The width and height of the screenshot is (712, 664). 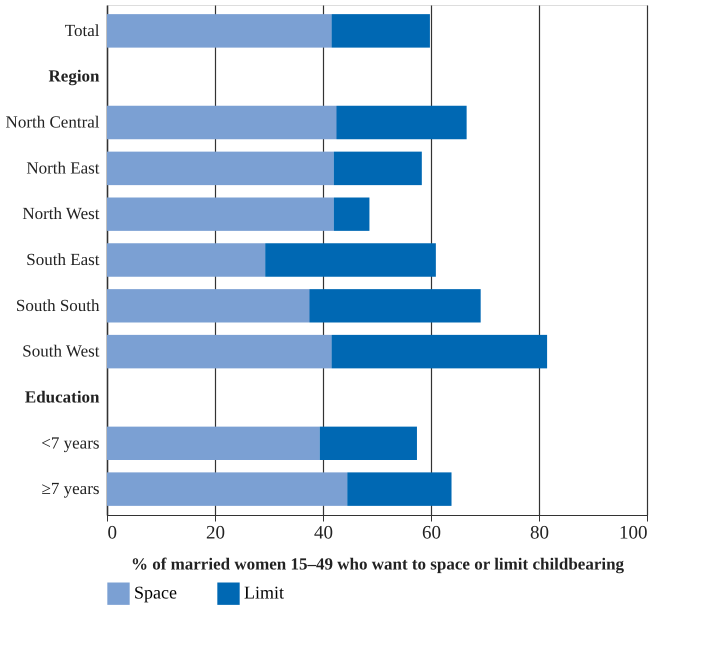 I want to click on x-tick-label: 40, so click(x=323, y=533).